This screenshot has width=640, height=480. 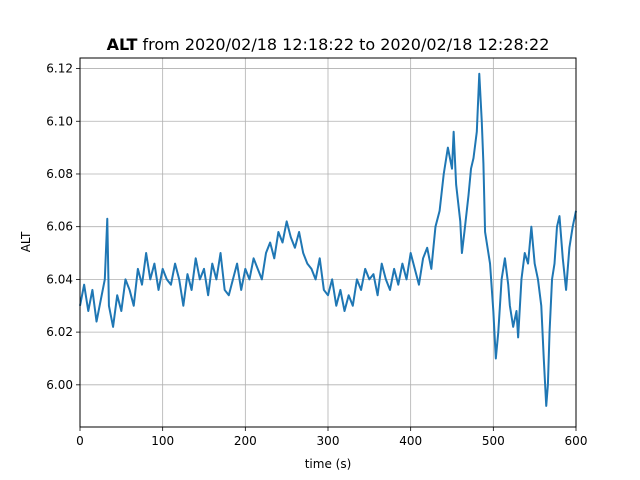 I want to click on x-axis-label: time (s), so click(x=328, y=464).